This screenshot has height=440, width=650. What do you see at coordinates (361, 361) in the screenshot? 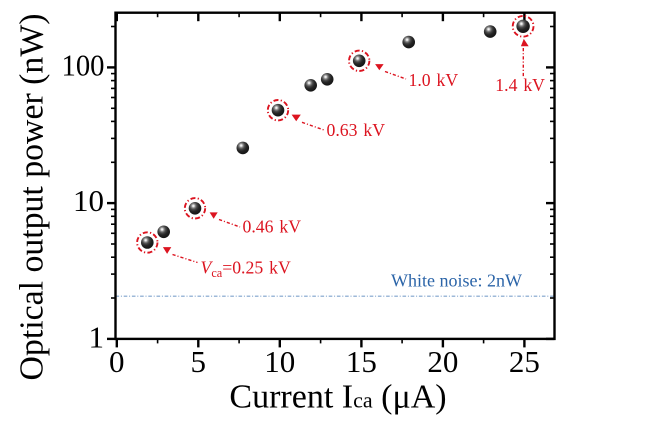
I see `svg-text: 15` at bounding box center [361, 361].